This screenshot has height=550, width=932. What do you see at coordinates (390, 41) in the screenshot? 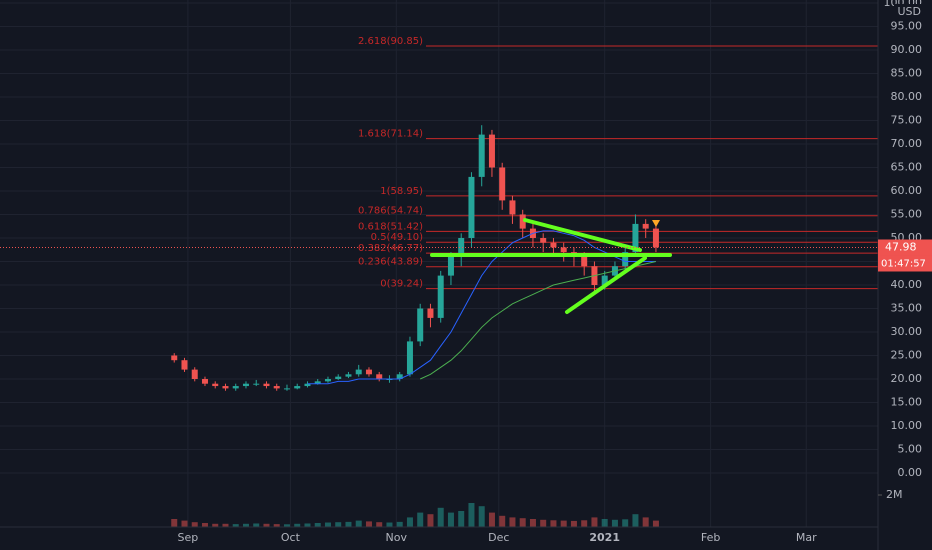
I see `fib-label: 2.618(90.85)` at bounding box center [390, 41].